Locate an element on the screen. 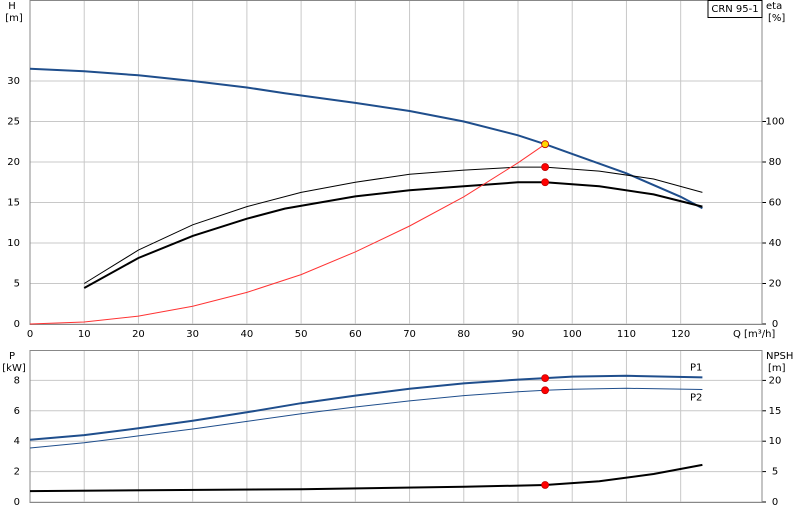  x-tick-label: 80 is located at coordinates (463, 334).